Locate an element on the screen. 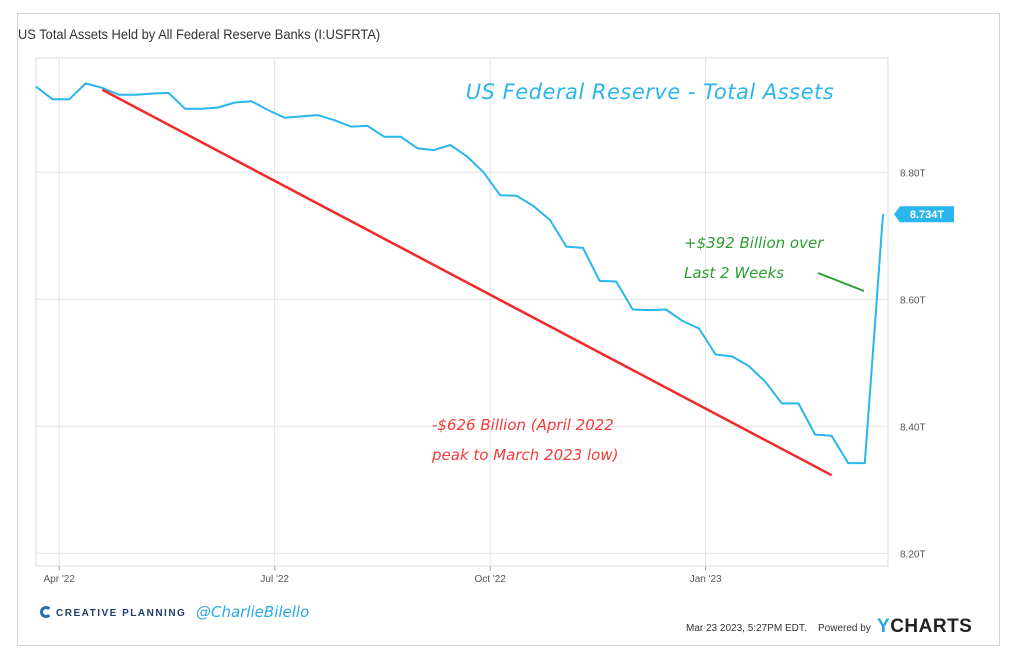 The height and width of the screenshot is (659, 1023). x-tick-label: Oct '22 is located at coordinates (490, 579).